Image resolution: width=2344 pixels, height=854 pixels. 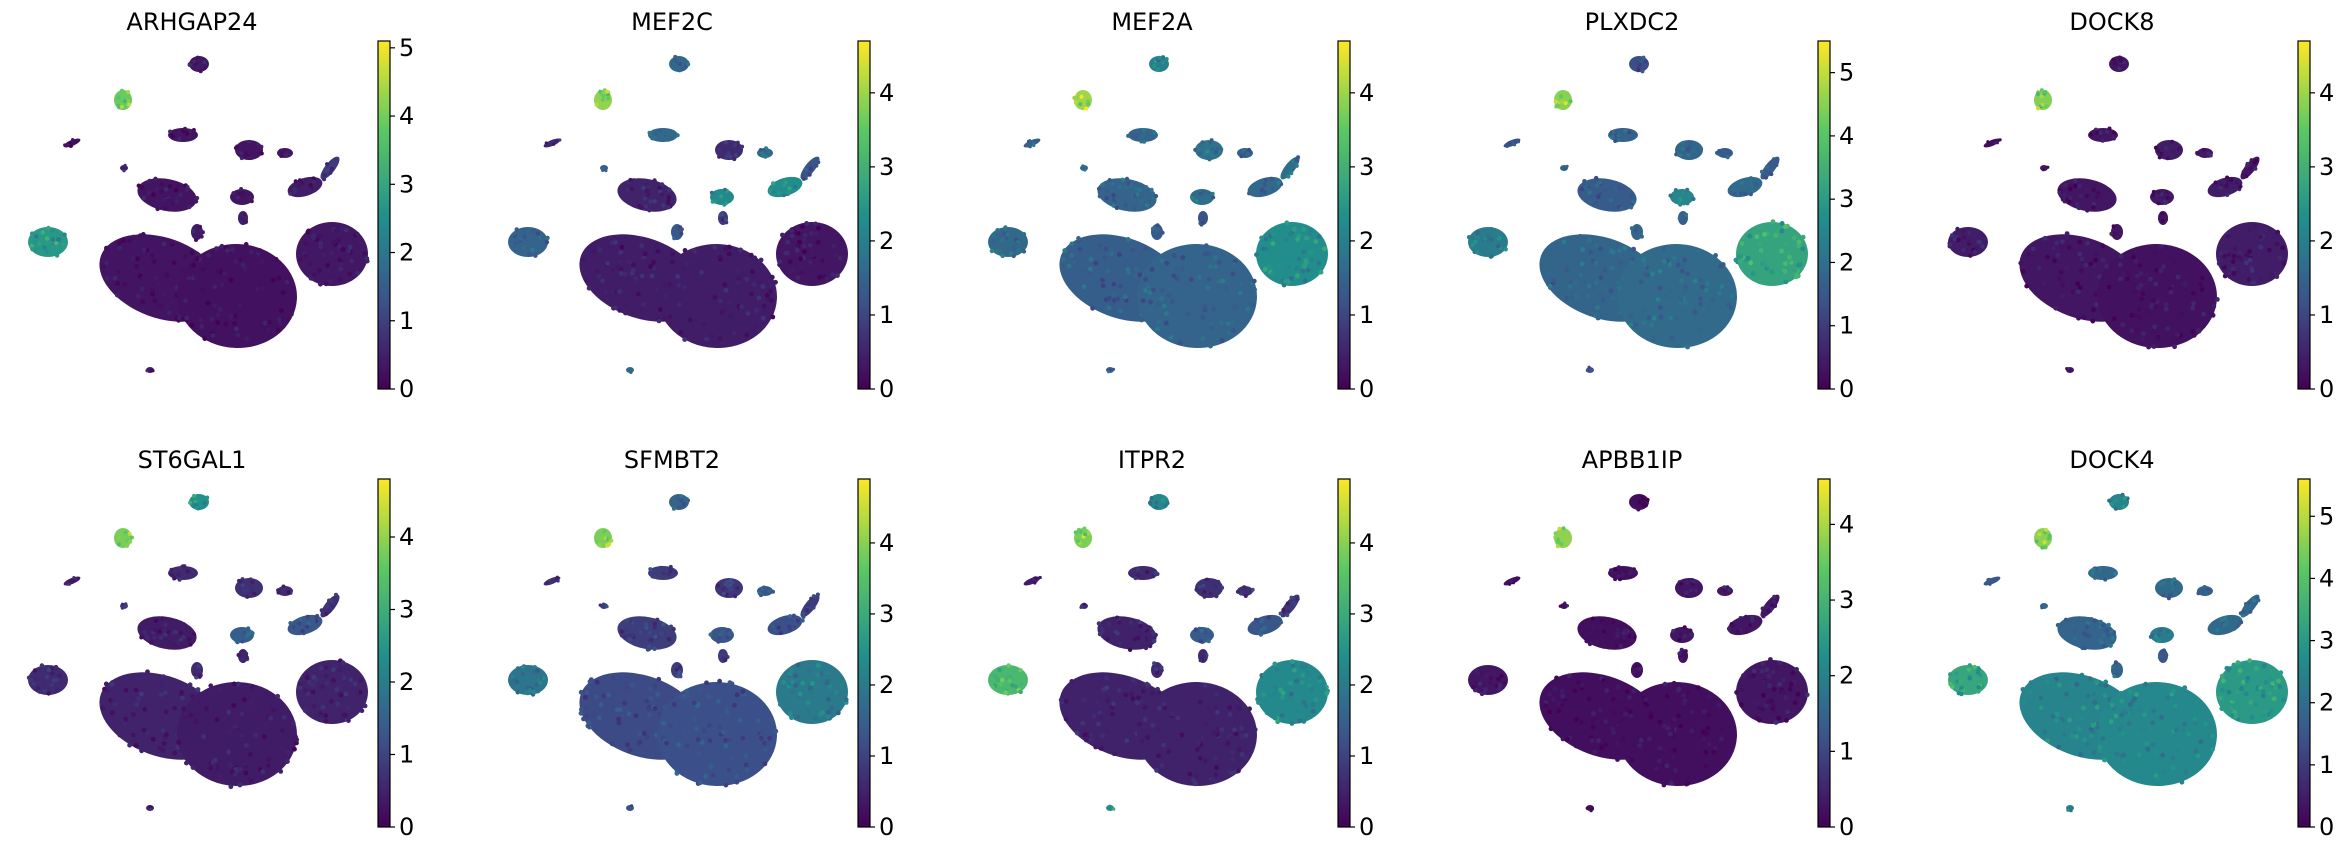 I want to click on colorbar-tick-label: 1, so click(x=406, y=321).